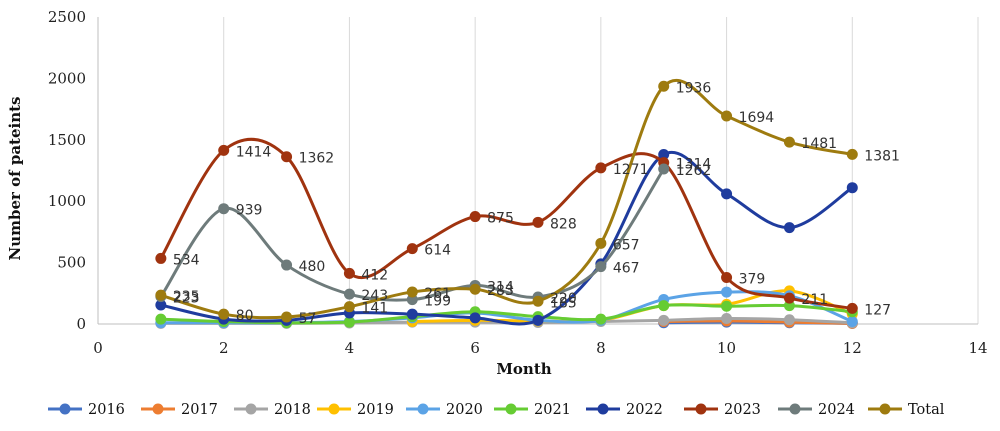  I want to click on data-label: 1271, so click(631, 170).